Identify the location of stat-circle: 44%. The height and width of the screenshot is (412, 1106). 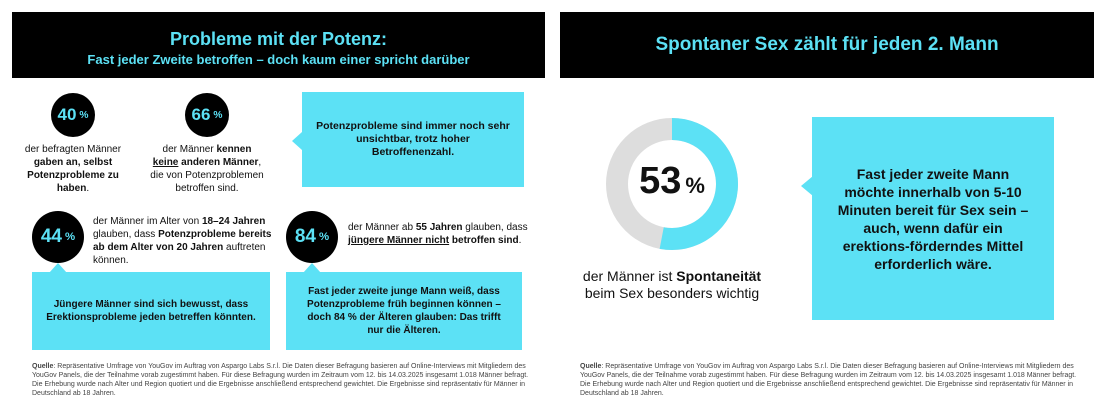
(58, 237).